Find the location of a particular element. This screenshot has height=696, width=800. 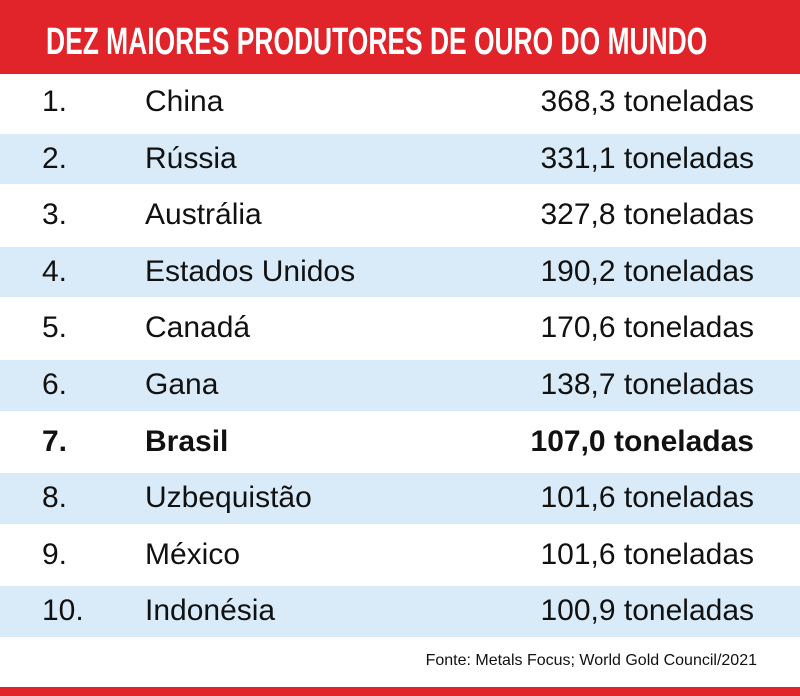

value-cell: 138,7 toneladas is located at coordinates (647, 384).